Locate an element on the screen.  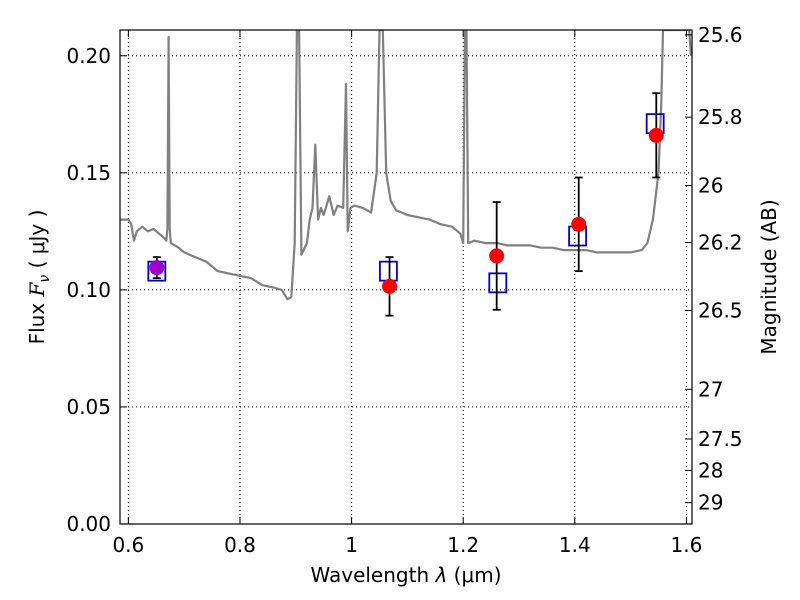
x-tick-label: 1.6 is located at coordinates (687, 545).